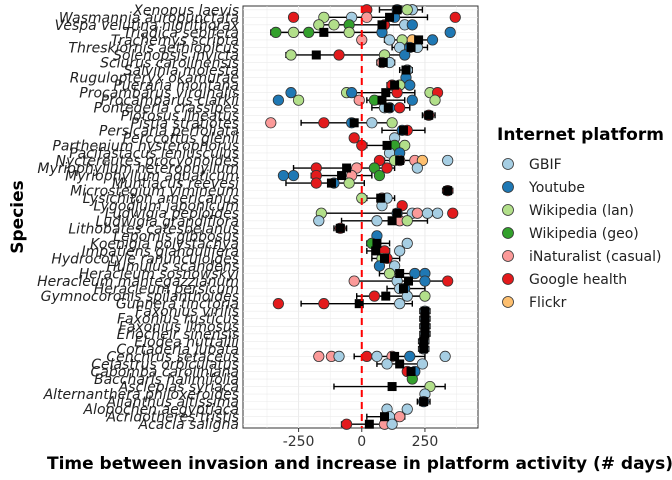  What do you see at coordinates (172, 214) in the screenshot?
I see `species-label: Ludwigia peploides` at bounding box center [172, 214].